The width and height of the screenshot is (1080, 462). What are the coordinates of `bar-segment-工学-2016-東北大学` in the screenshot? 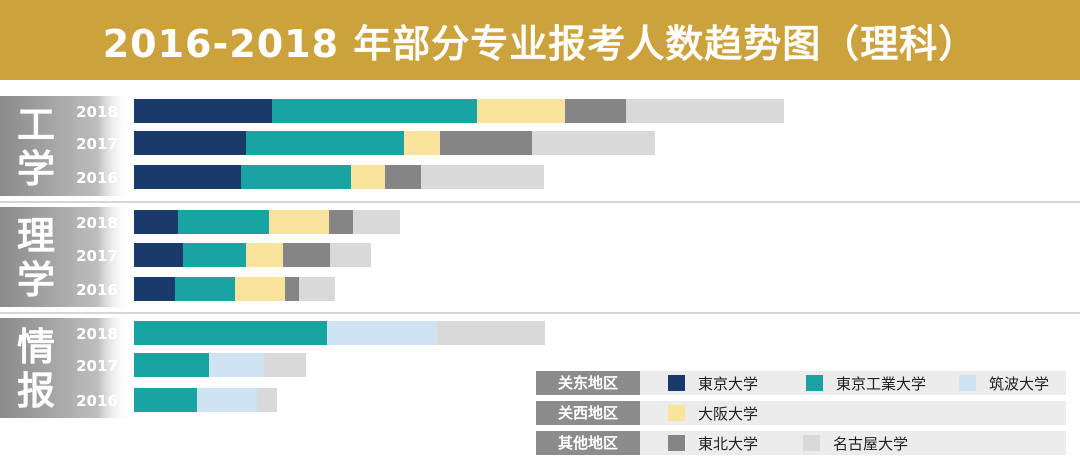 It's located at (403, 177).